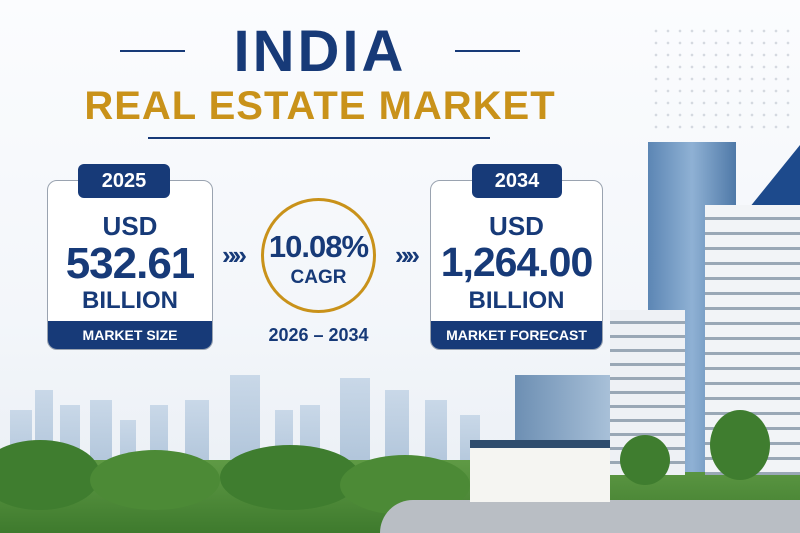  Describe the element at coordinates (130, 335) in the screenshot. I see `market-size-label: MARKET SIZE` at that location.